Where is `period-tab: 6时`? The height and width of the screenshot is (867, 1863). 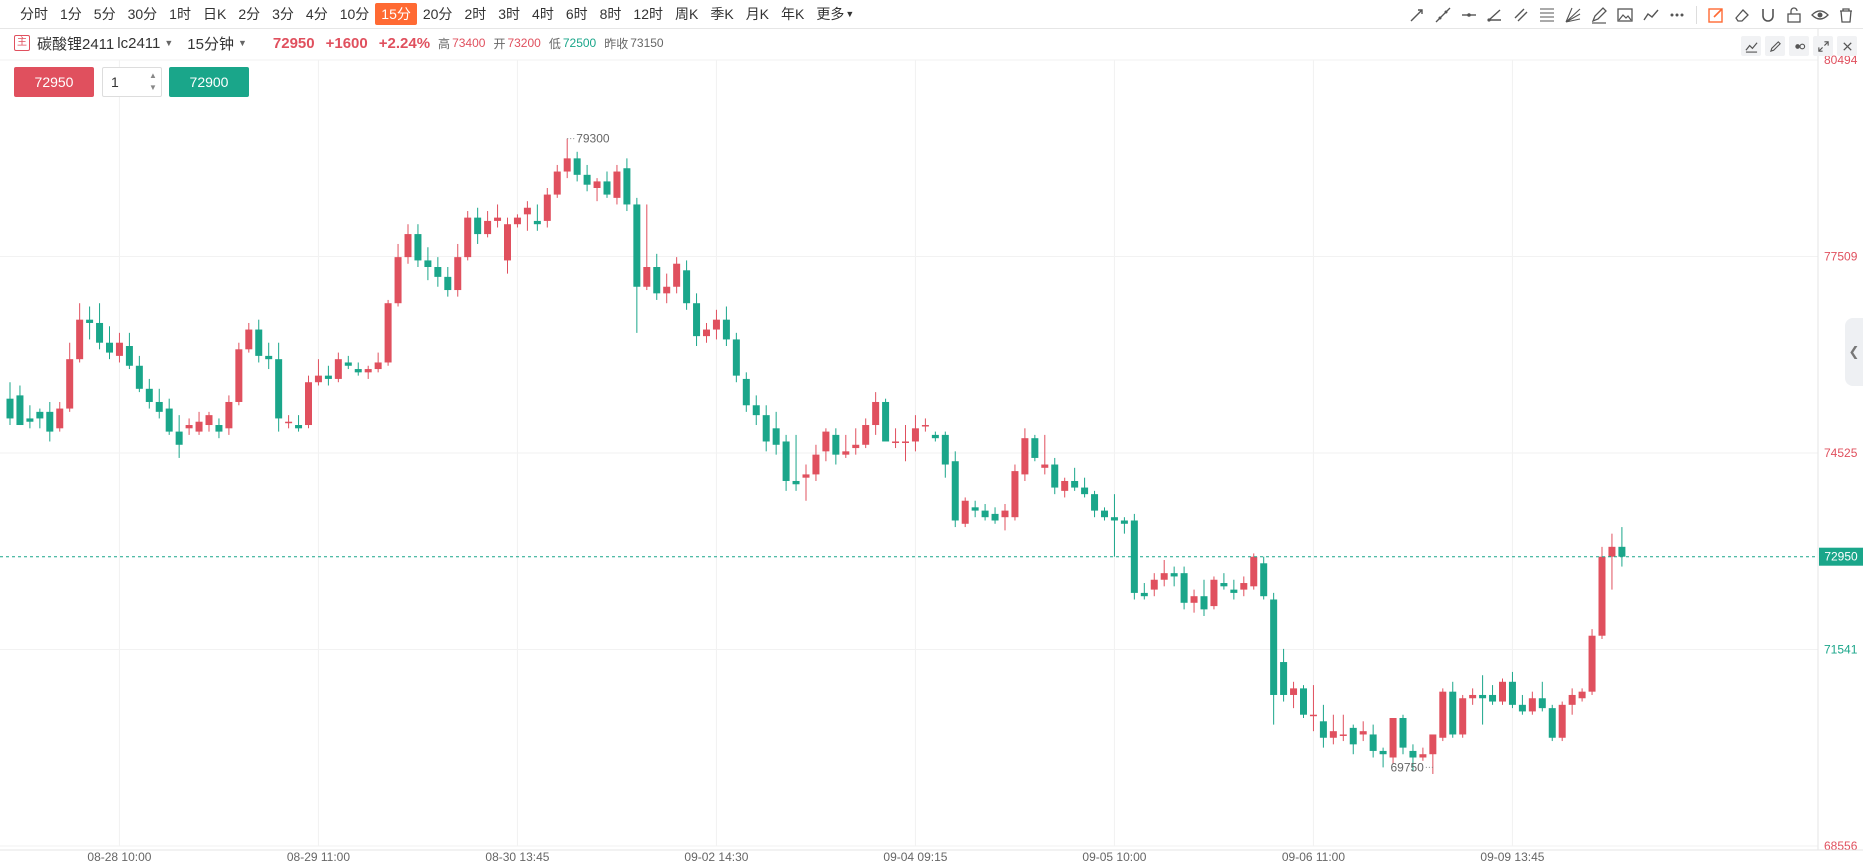
period-tab: 6时 is located at coordinates (576, 14).